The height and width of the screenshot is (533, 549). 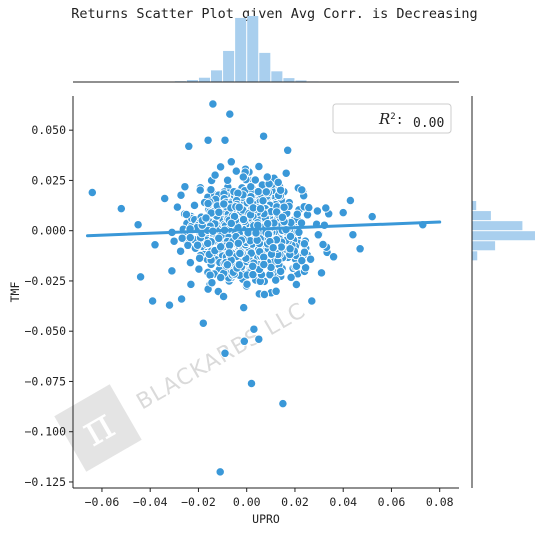 I want to click on pi-logo-icon, so click(x=98, y=428).